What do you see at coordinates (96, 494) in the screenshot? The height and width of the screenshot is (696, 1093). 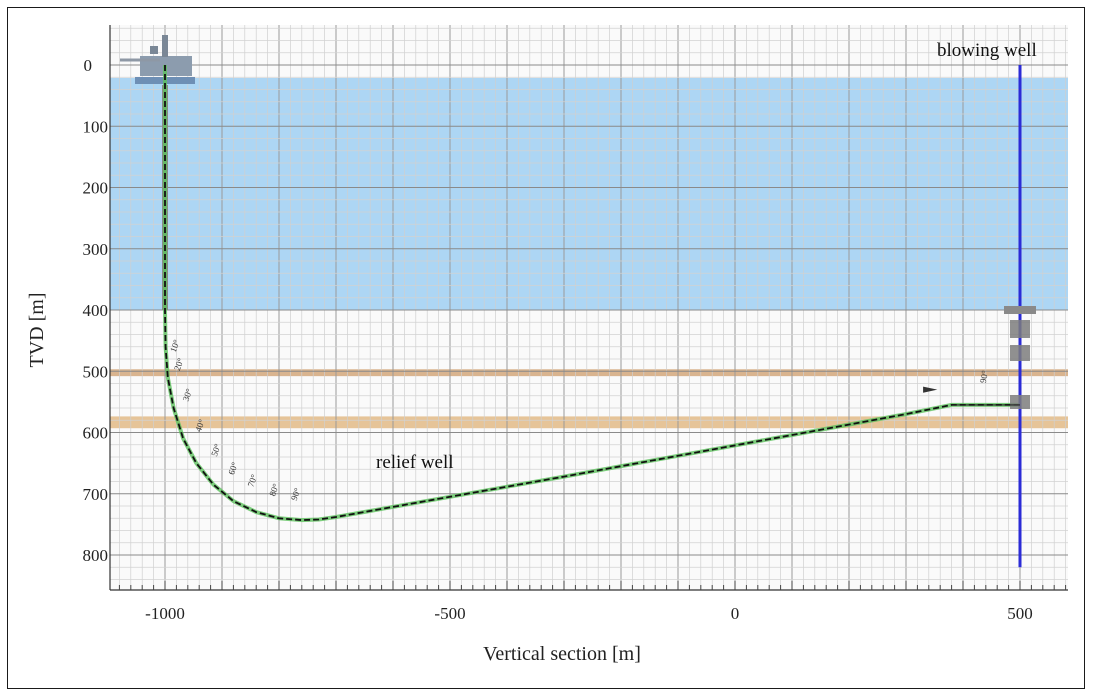 I see `y-tick-label: 700` at bounding box center [96, 494].